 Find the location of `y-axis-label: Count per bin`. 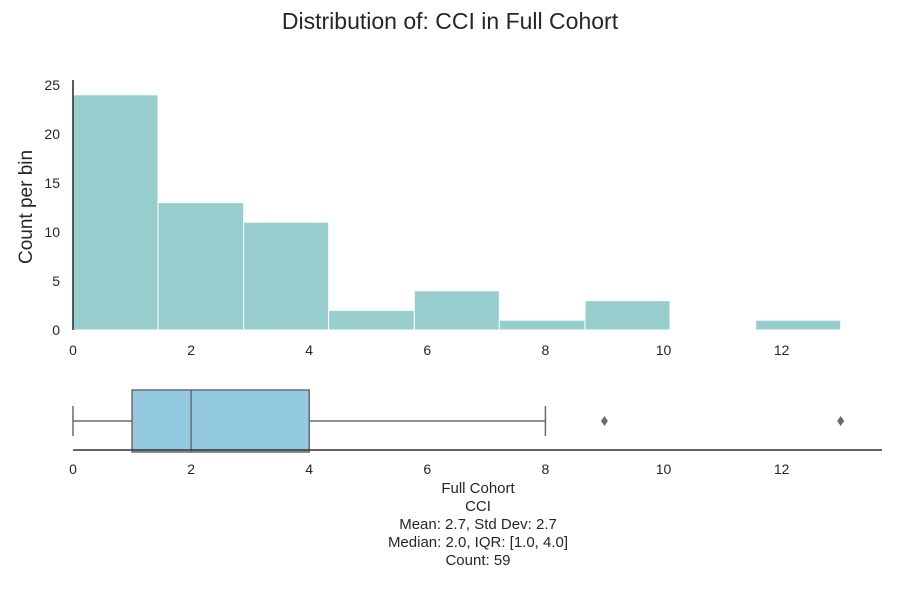

y-axis-label: Count per bin is located at coordinates (26, 207).